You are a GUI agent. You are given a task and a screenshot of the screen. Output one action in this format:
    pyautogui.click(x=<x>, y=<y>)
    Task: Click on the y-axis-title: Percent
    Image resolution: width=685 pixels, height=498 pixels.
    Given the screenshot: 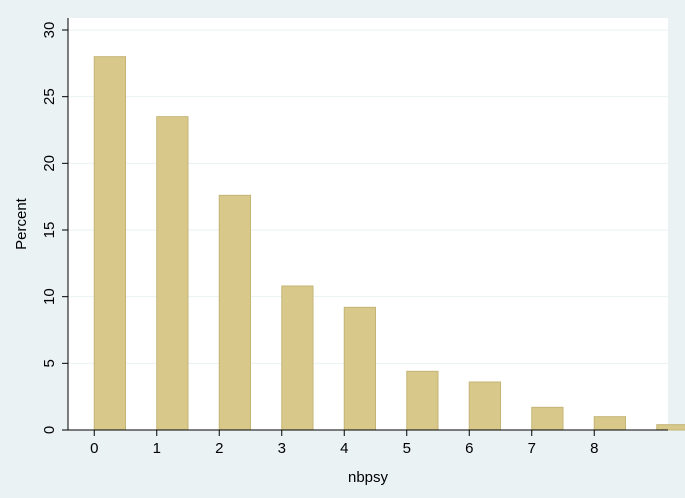 What is the action you would take?
    pyautogui.click(x=21, y=223)
    